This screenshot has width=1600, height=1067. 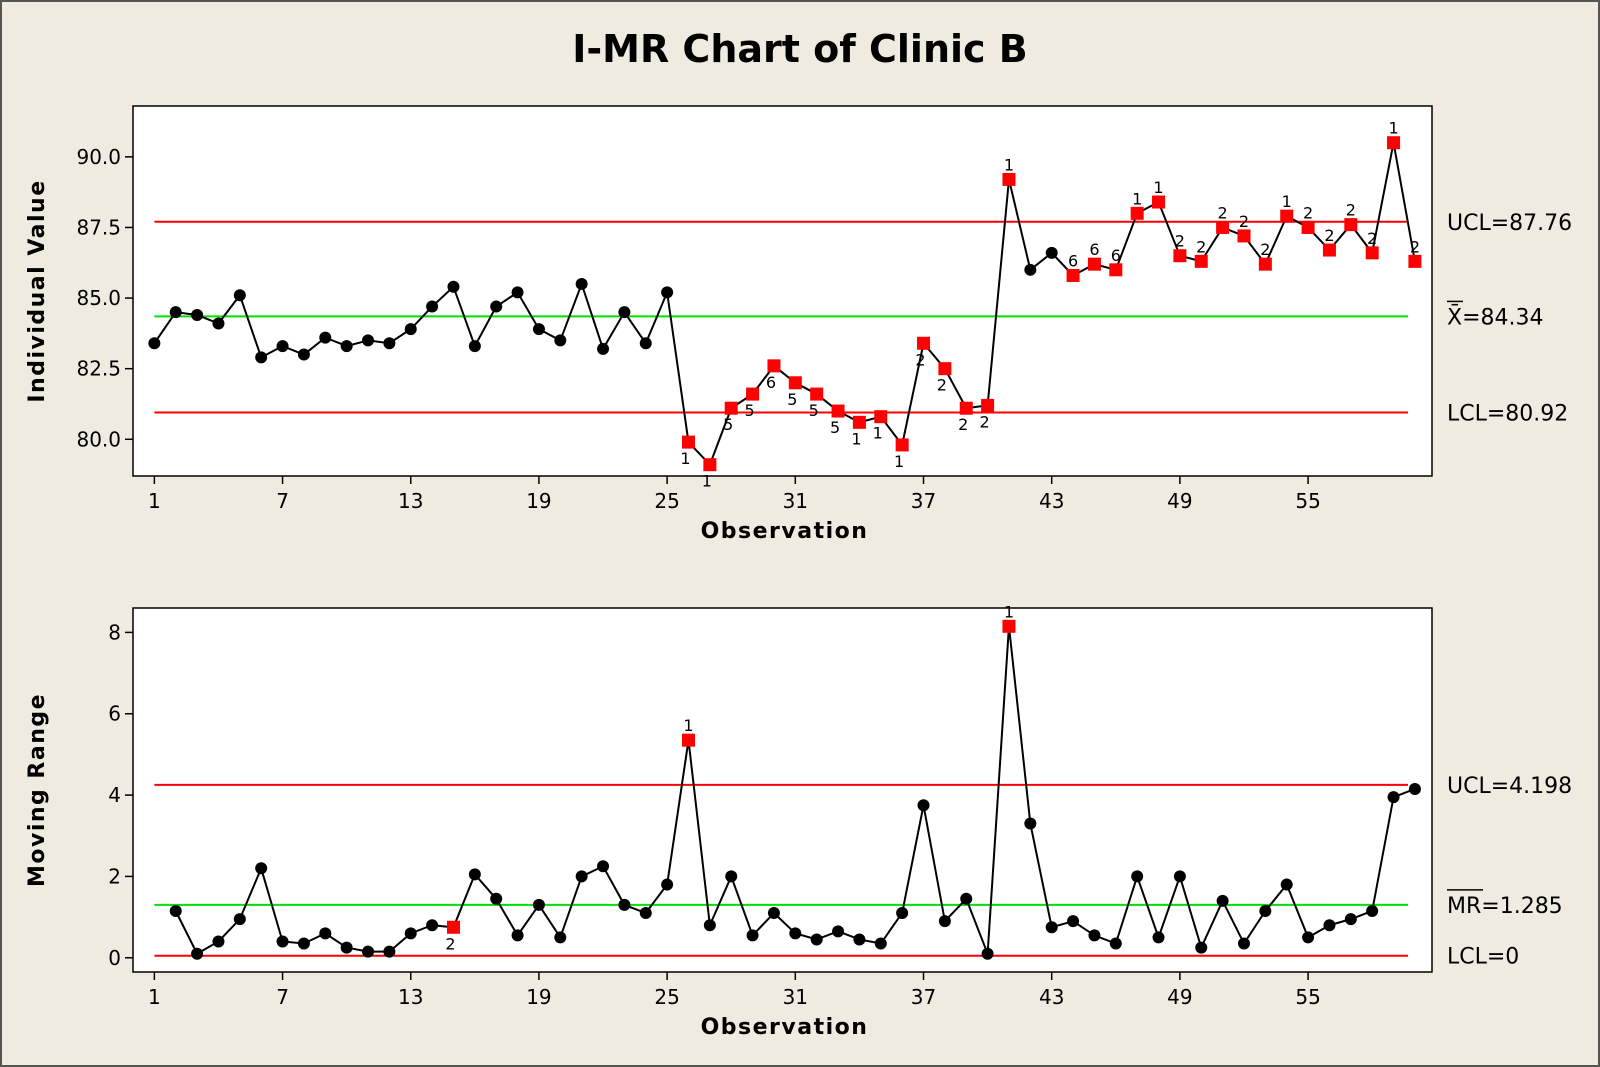 I want to click on y-tick-label: 90.0, so click(x=98, y=157).